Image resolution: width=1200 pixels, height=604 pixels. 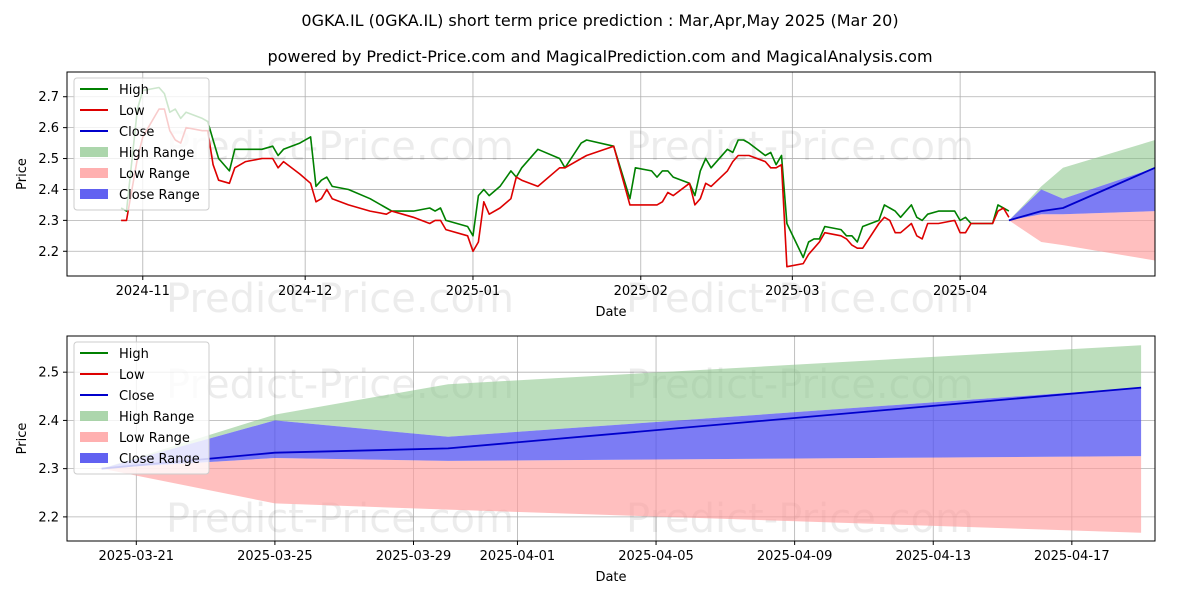 I want to click on close-series-line, so click(x=1081, y=194).